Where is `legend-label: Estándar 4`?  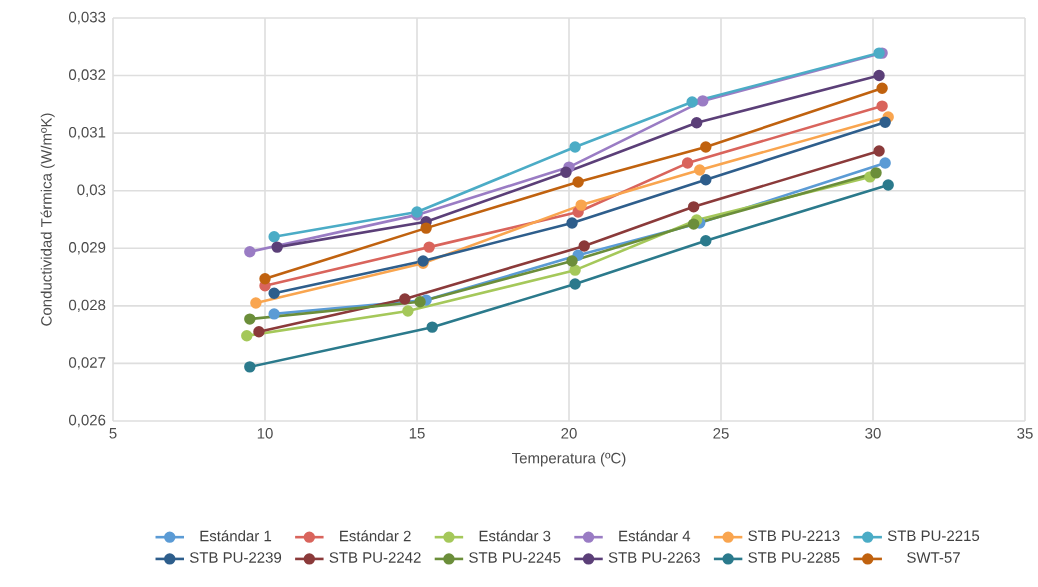 legend-label: Estándar 4 is located at coordinates (655, 536).